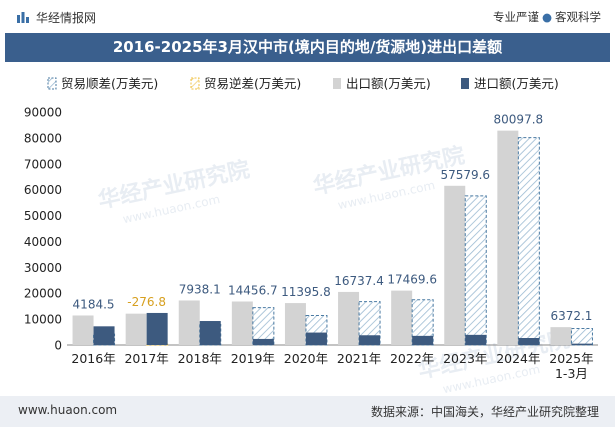  Describe the element at coordinates (146, 302) in the screenshot. I see `balance-data-label: -276.8` at that location.